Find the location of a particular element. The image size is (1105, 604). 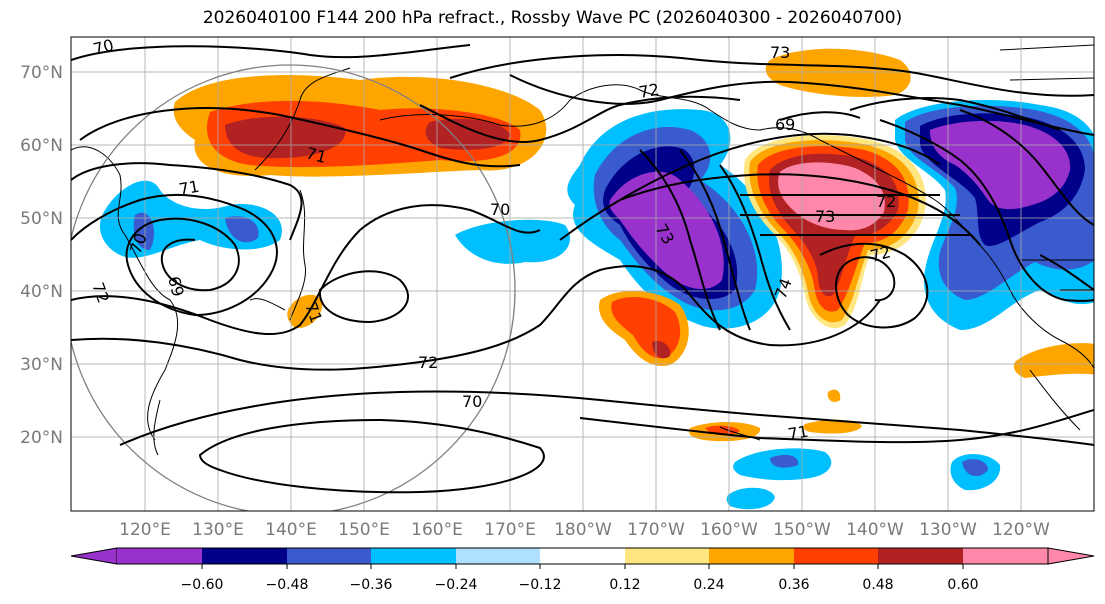

lon-label: 180°W is located at coordinates (583, 530).